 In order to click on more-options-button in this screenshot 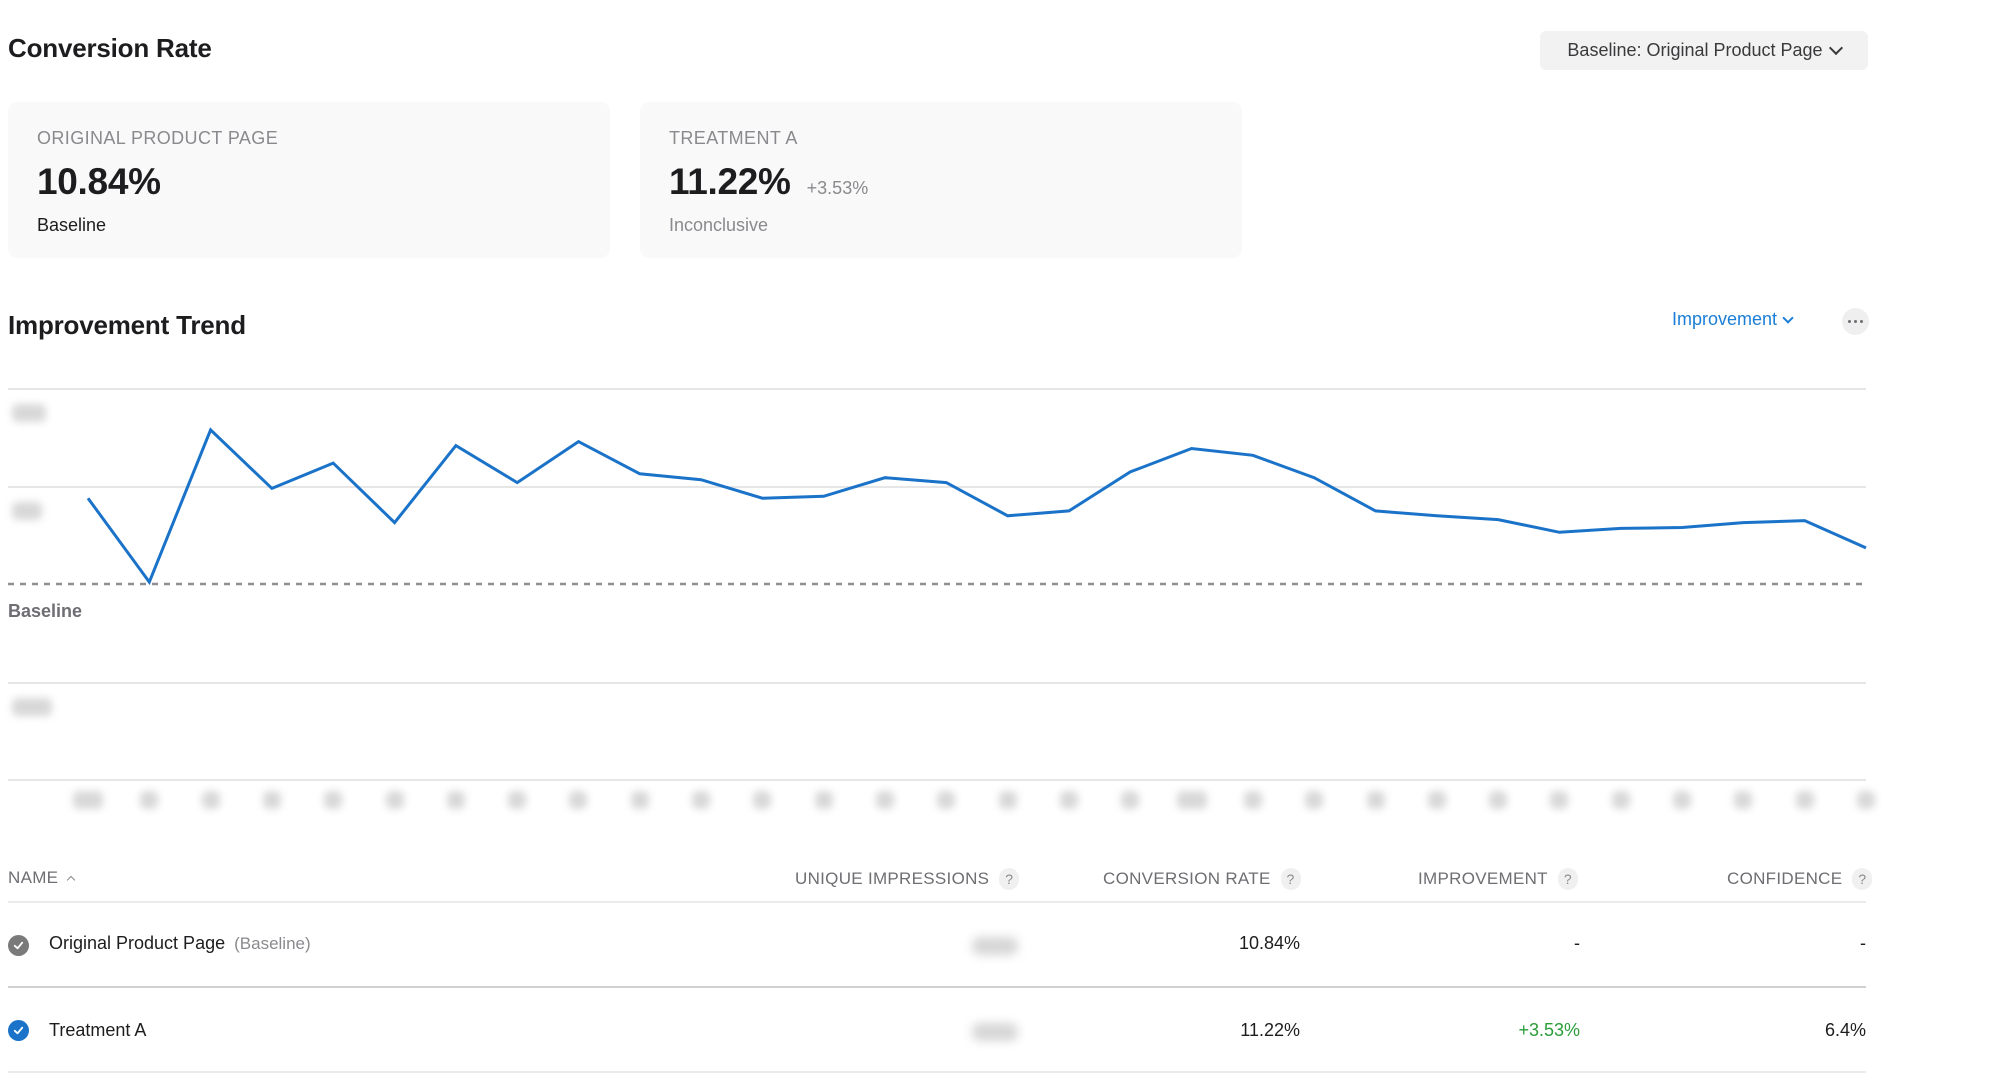, I will do `click(1855, 321)`.